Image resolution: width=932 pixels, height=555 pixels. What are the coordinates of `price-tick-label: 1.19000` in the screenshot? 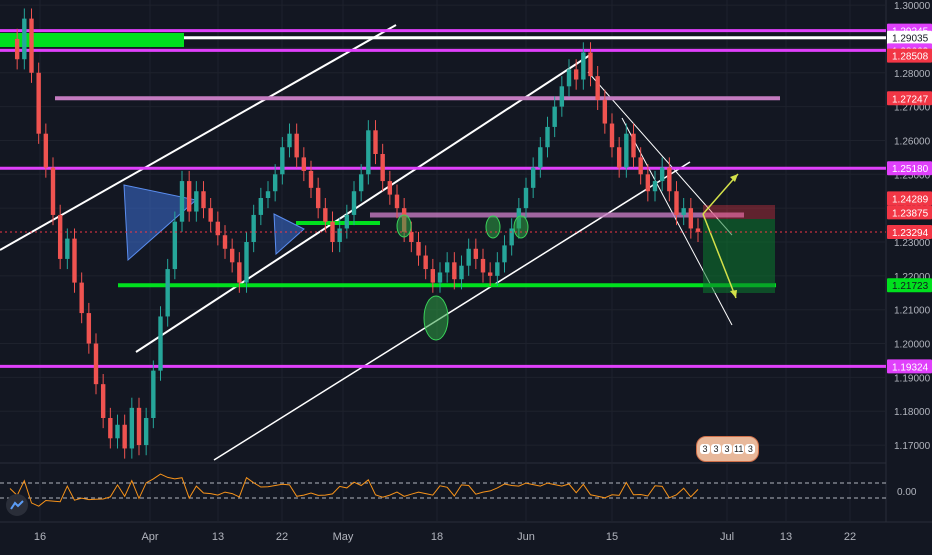 It's located at (912, 378).